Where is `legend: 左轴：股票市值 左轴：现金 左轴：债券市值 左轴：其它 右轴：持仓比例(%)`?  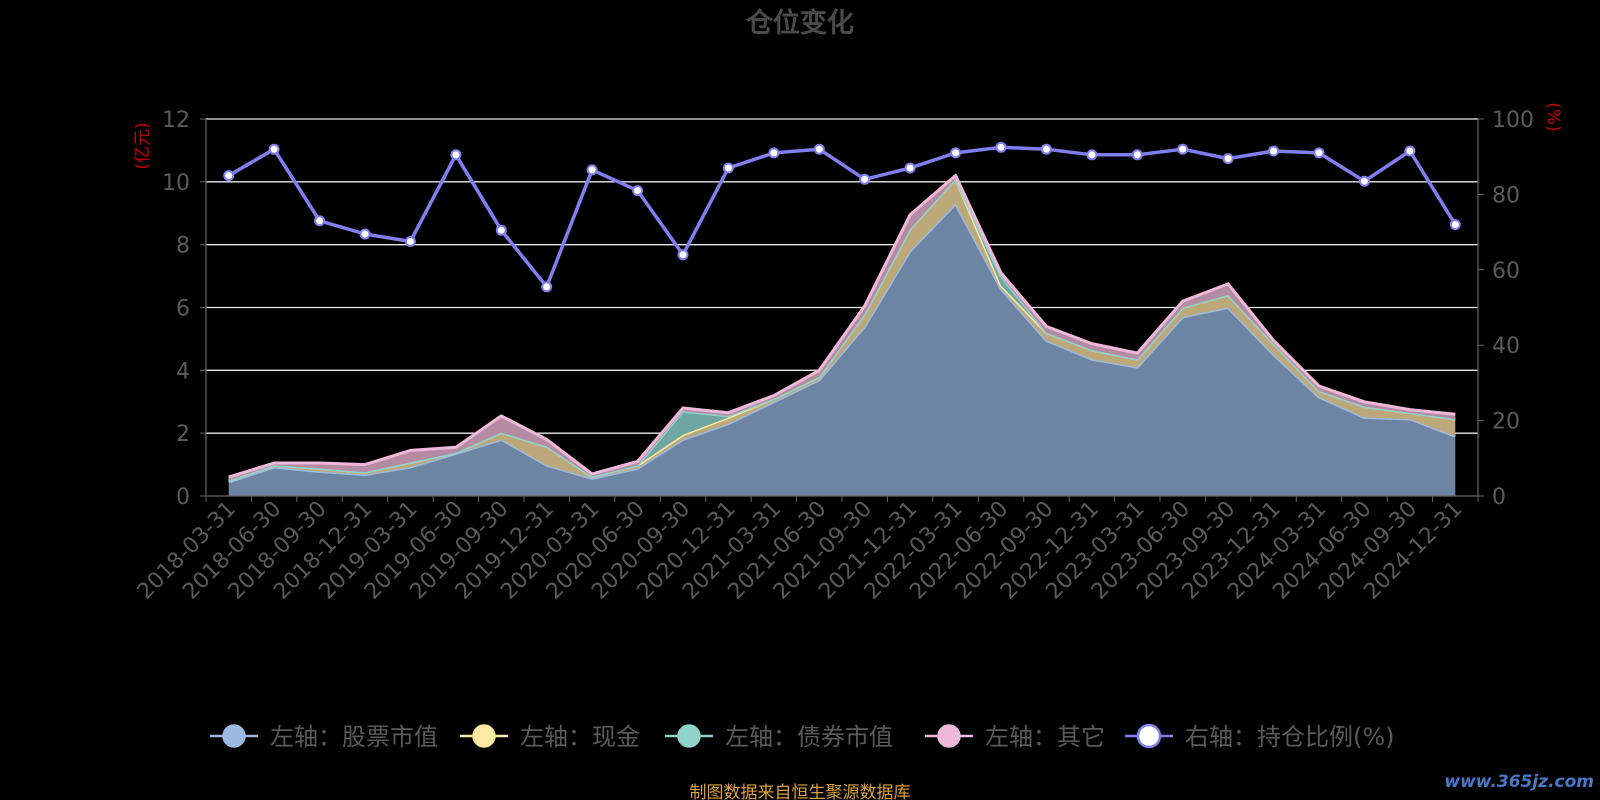 legend: 左轴：股票市值 左轴：现金 左轴：债券市值 左轴：其它 右轴：持仓比例(%) is located at coordinates (802, 737).